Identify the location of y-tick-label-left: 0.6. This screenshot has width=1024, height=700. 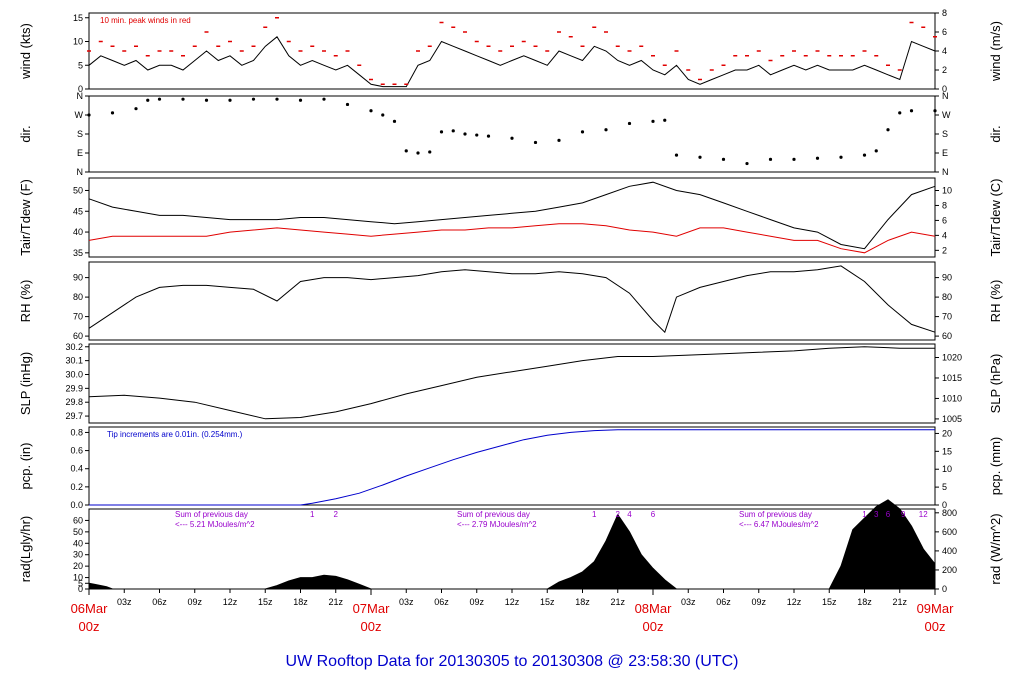
(76, 451).